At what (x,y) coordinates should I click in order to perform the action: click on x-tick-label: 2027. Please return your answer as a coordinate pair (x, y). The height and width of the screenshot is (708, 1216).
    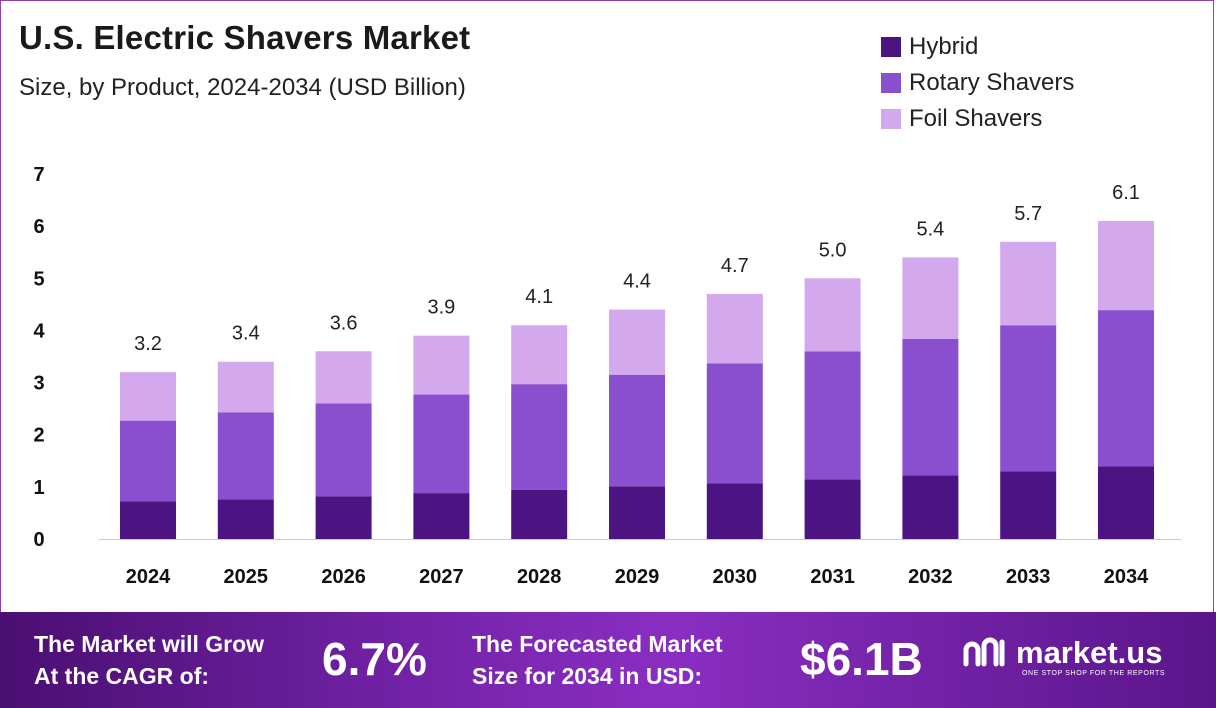
    Looking at the image, I should click on (441, 577).